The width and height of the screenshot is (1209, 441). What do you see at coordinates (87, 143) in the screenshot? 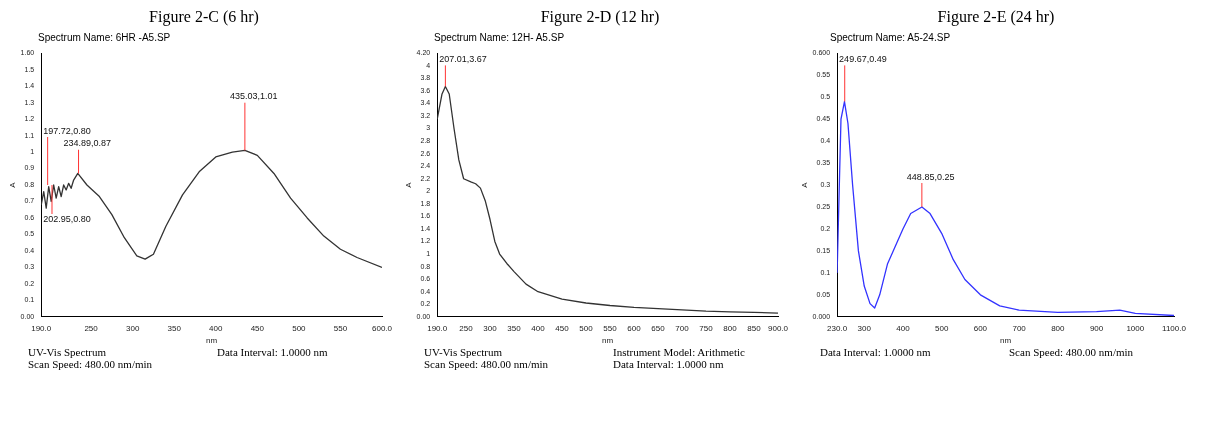
I see `annotation: 234.89,0.87` at bounding box center [87, 143].